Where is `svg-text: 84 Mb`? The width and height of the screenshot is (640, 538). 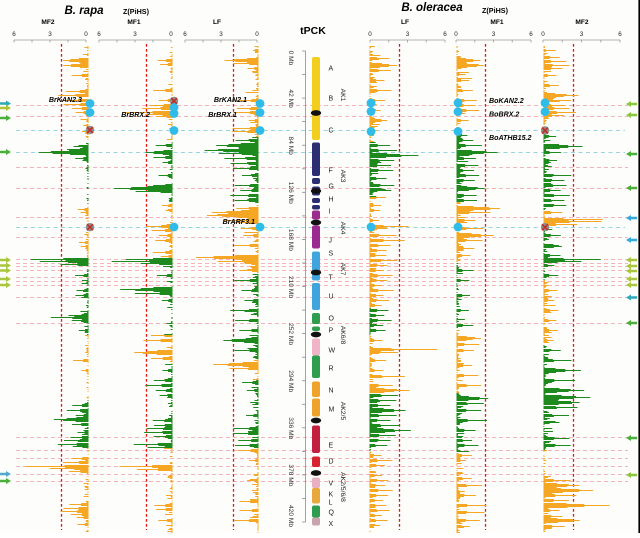 svg-text: 84 Mb is located at coordinates (290, 146).